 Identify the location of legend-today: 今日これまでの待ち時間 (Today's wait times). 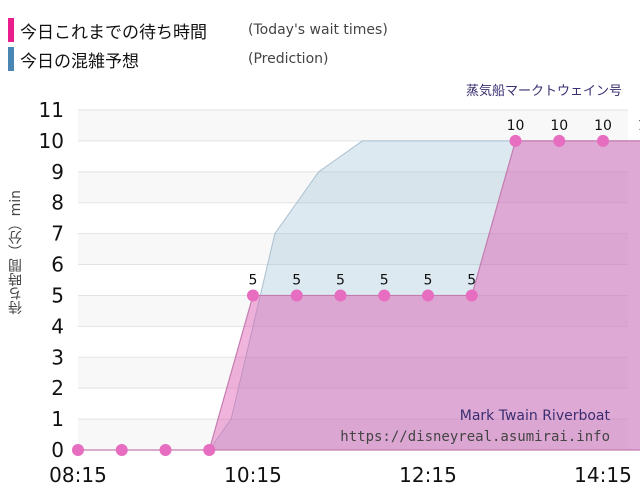
(198, 30).